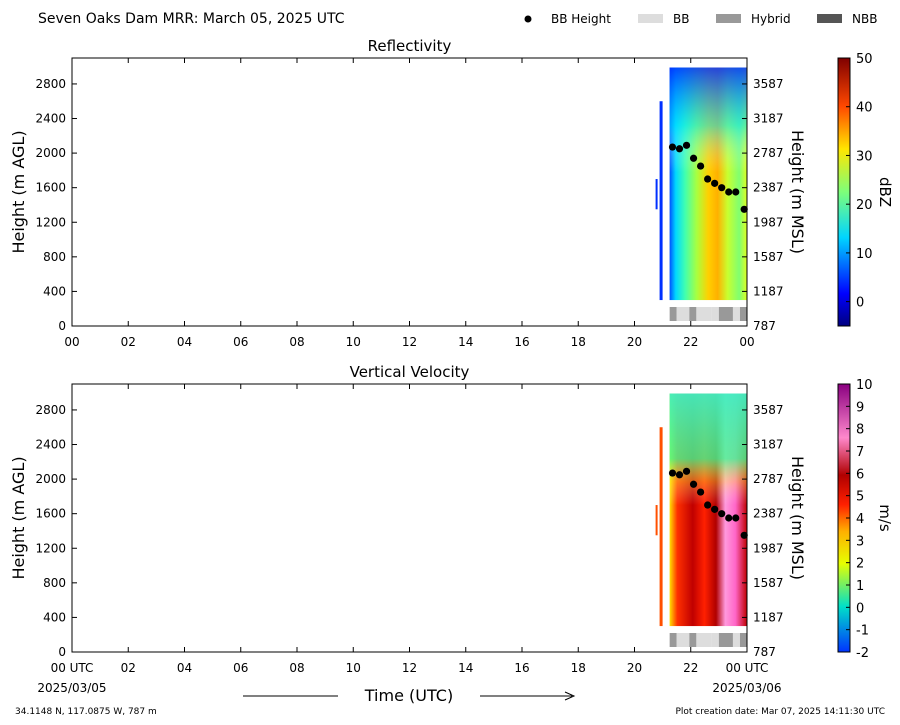 The width and height of the screenshot is (900, 725). I want to click on y-tick-label-left: 400, so click(54, 617).